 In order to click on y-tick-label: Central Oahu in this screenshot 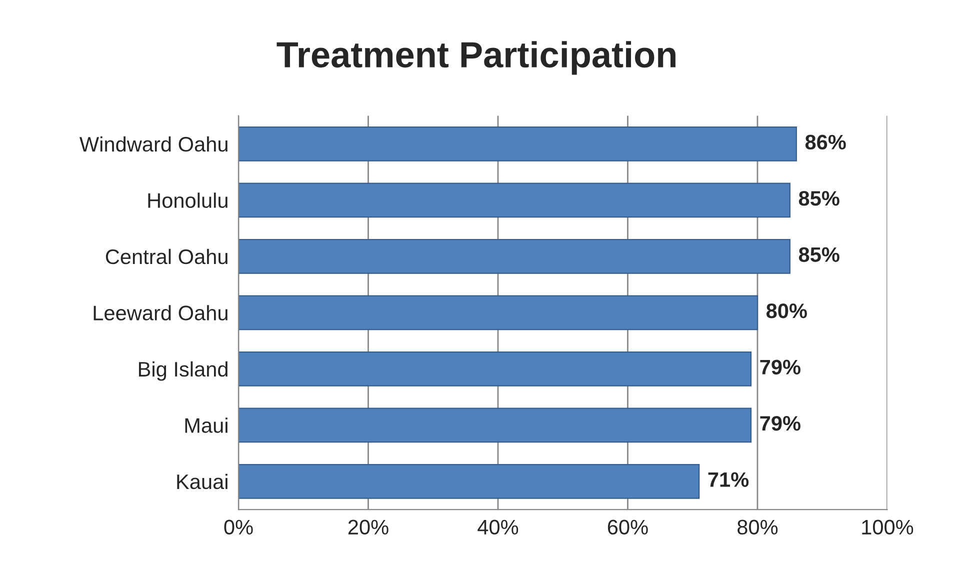, I will do `click(167, 256)`.